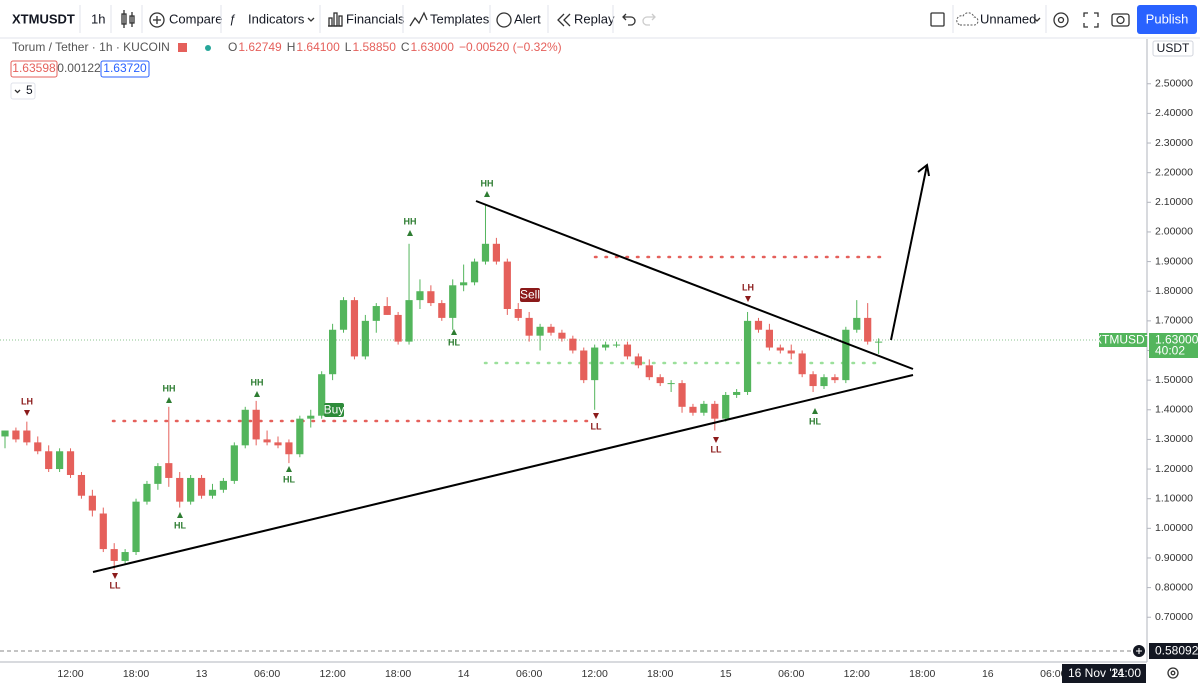  I want to click on replay-icon, so click(564, 20).